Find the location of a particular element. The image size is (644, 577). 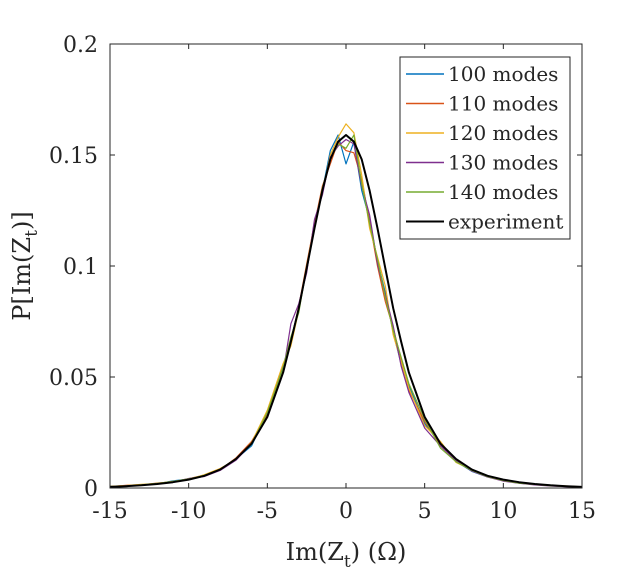

x-tick-label: 10 is located at coordinates (503, 511).